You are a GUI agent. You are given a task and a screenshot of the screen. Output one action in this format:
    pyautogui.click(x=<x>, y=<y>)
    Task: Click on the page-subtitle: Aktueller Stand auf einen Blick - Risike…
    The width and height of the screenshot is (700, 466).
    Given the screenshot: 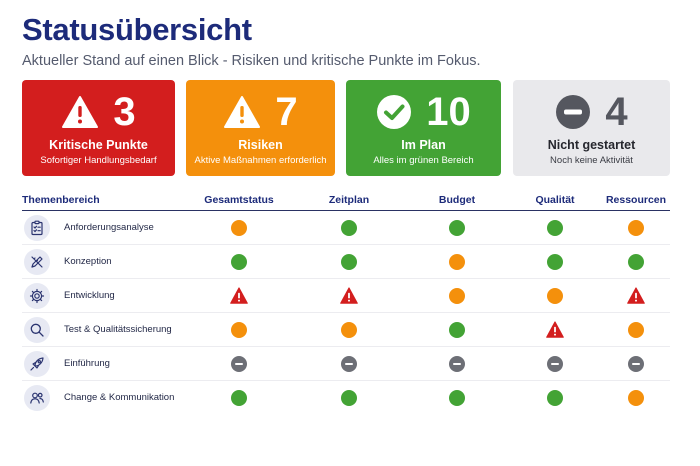 What is the action you would take?
    pyautogui.click(x=251, y=61)
    